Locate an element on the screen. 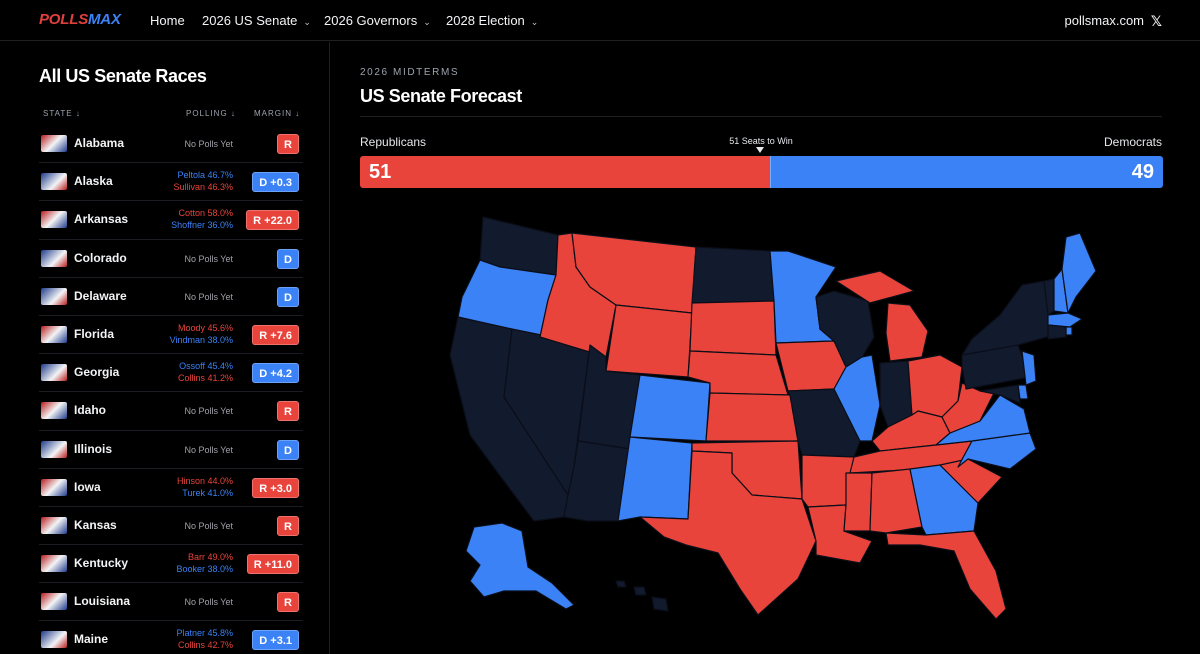 The height and width of the screenshot is (654, 1200). state-massachusetts is located at coordinates (1065, 320).